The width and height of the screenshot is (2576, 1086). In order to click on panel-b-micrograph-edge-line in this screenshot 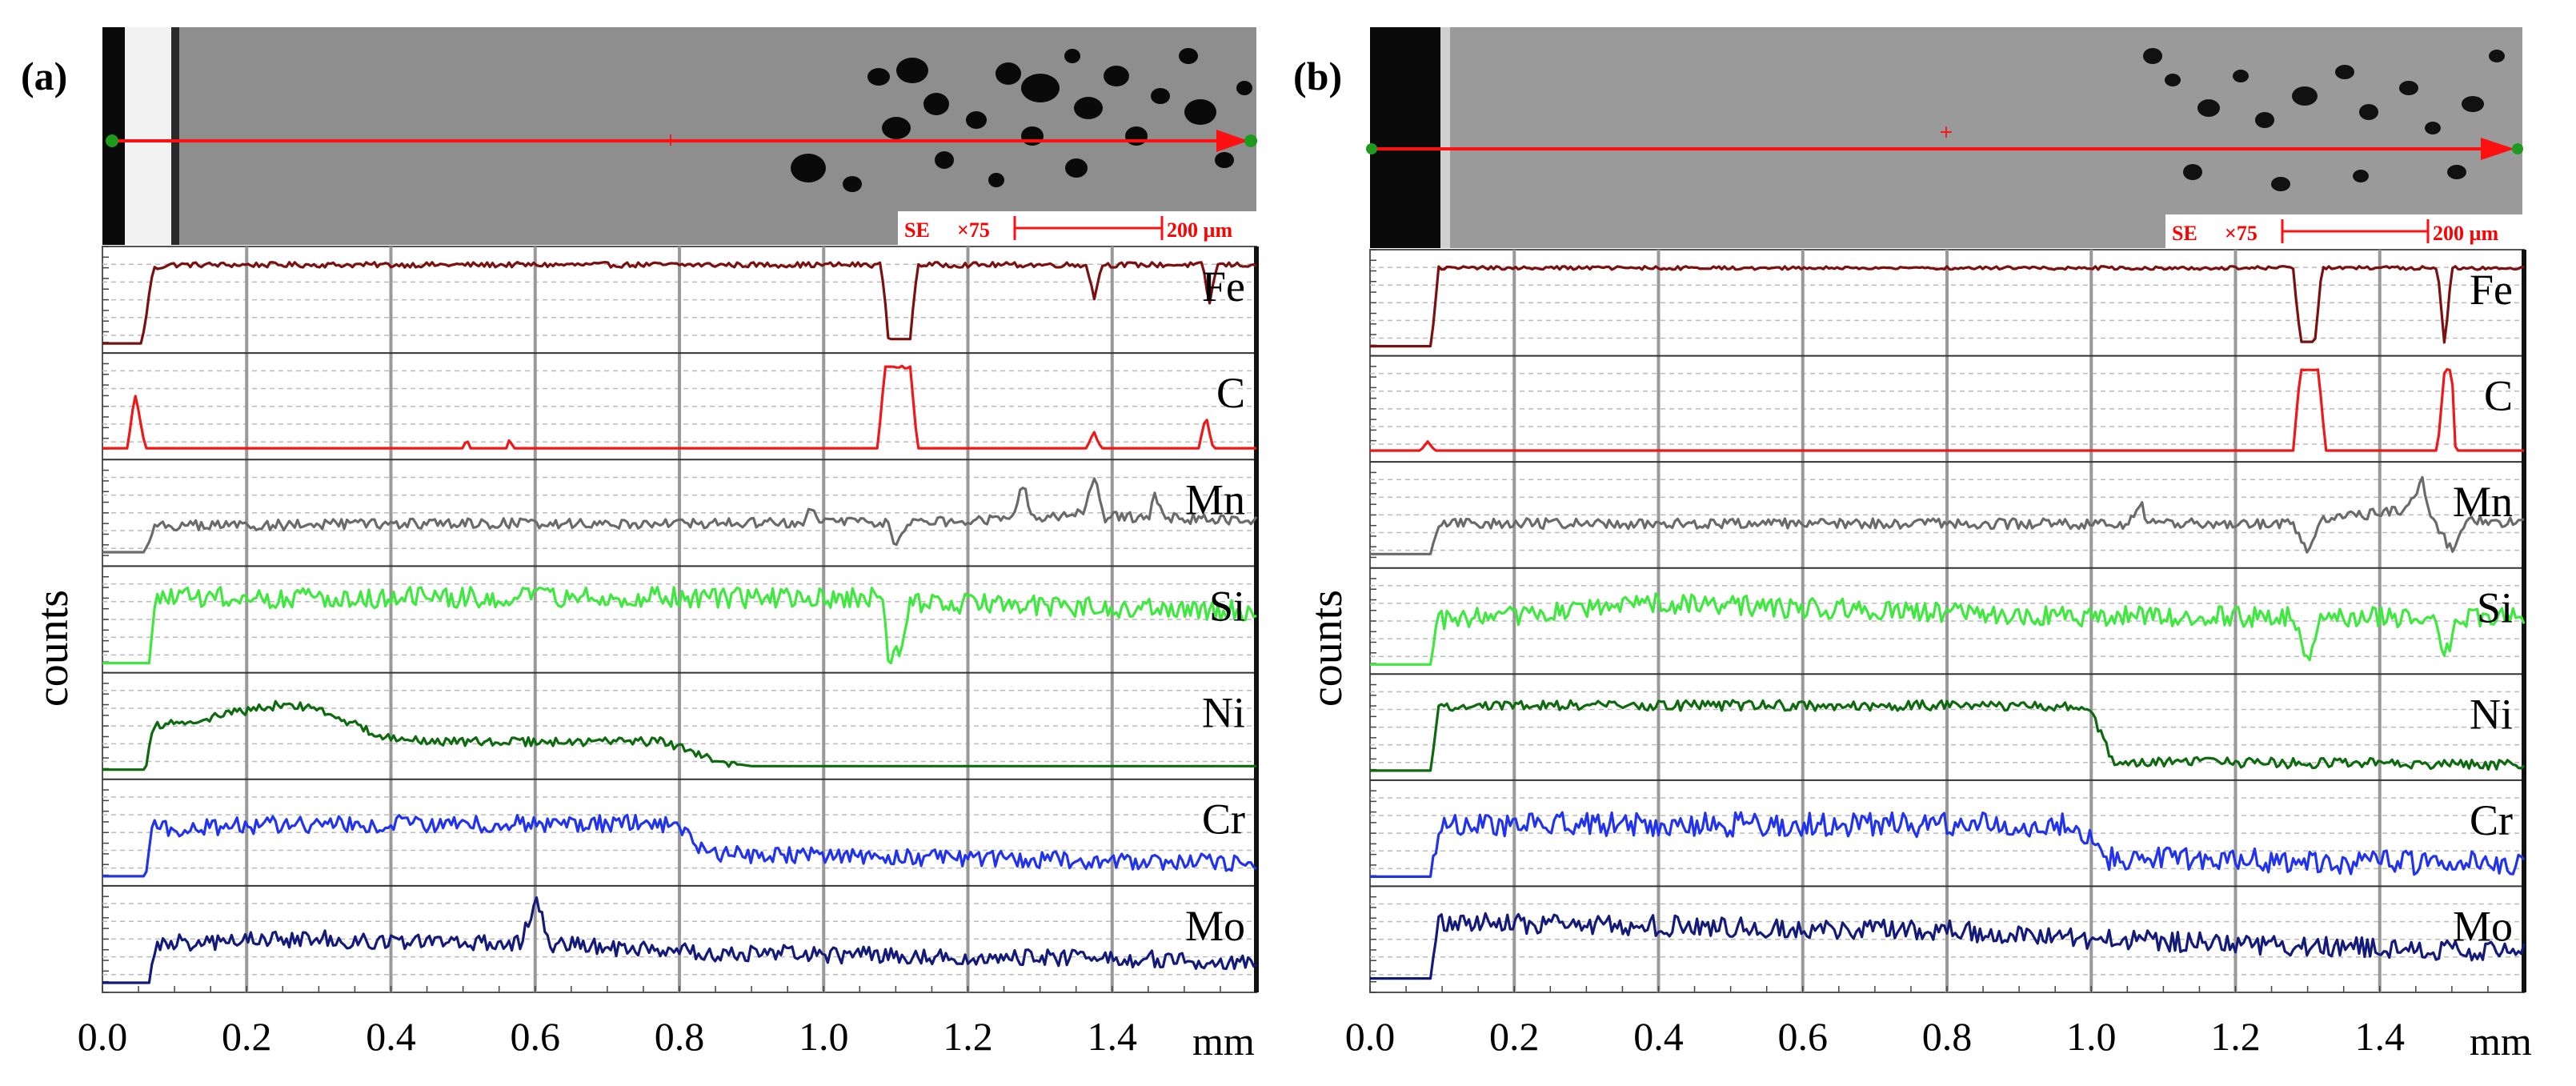, I will do `click(1445, 137)`.